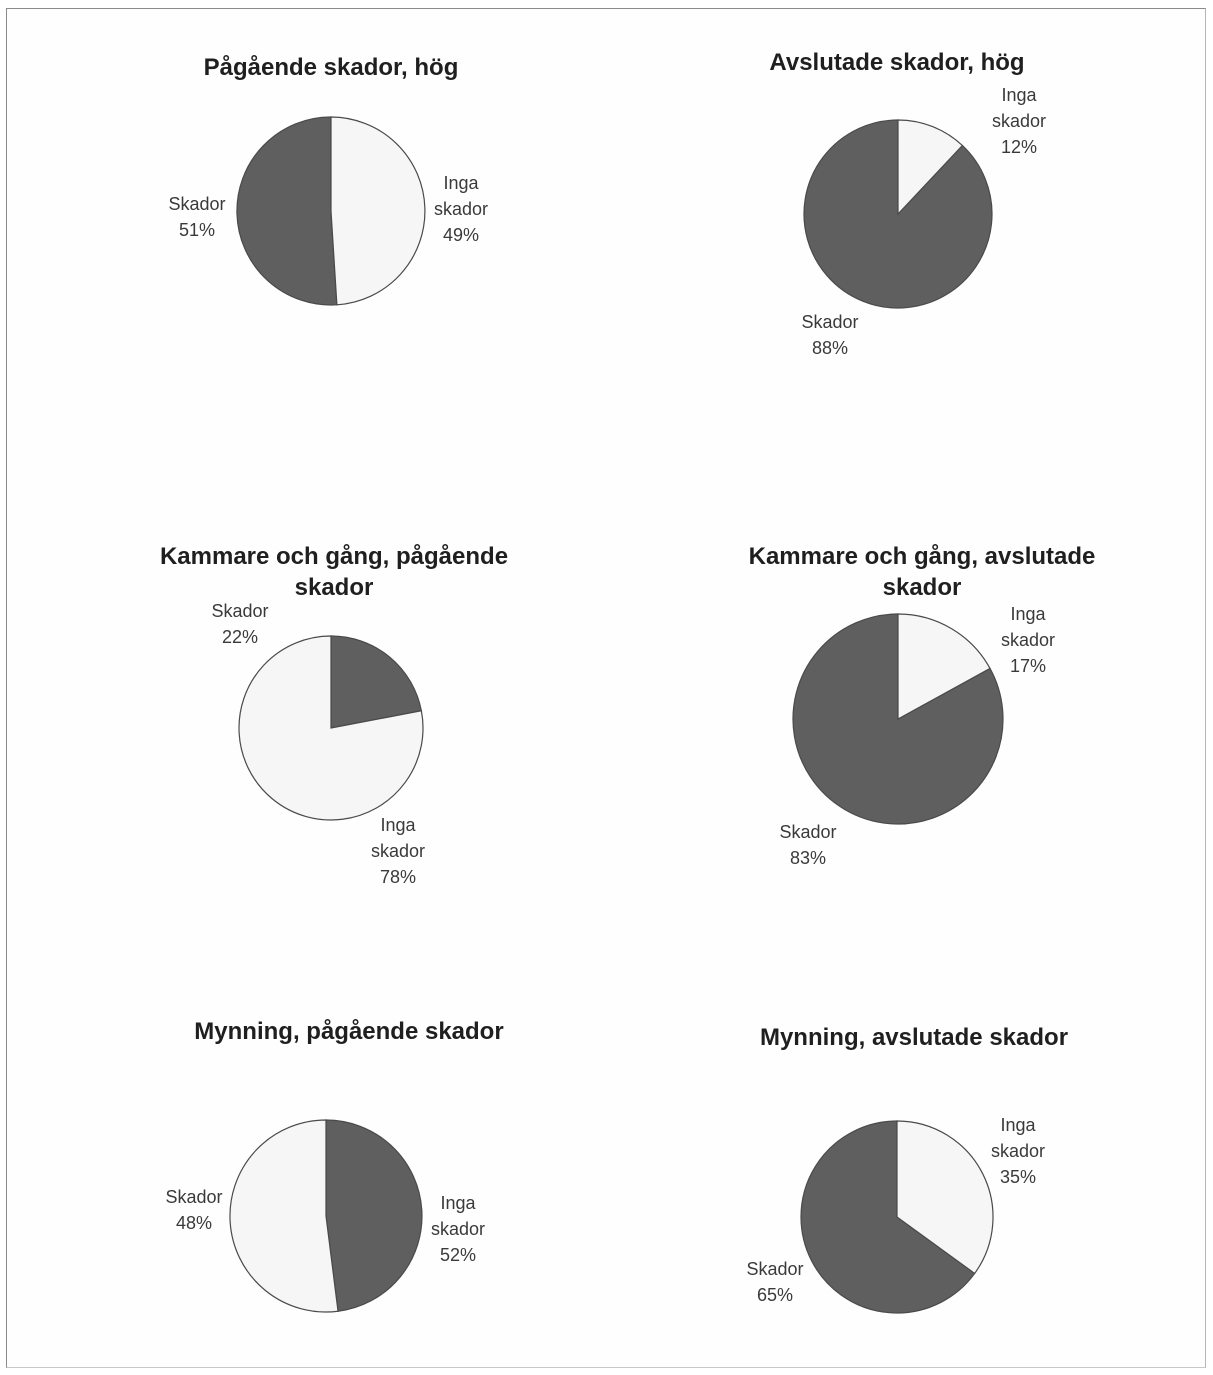 The width and height of the screenshot is (1213, 1375). Describe the element at coordinates (458, 1255) in the screenshot. I see `slice-label-line: 52%` at that location.